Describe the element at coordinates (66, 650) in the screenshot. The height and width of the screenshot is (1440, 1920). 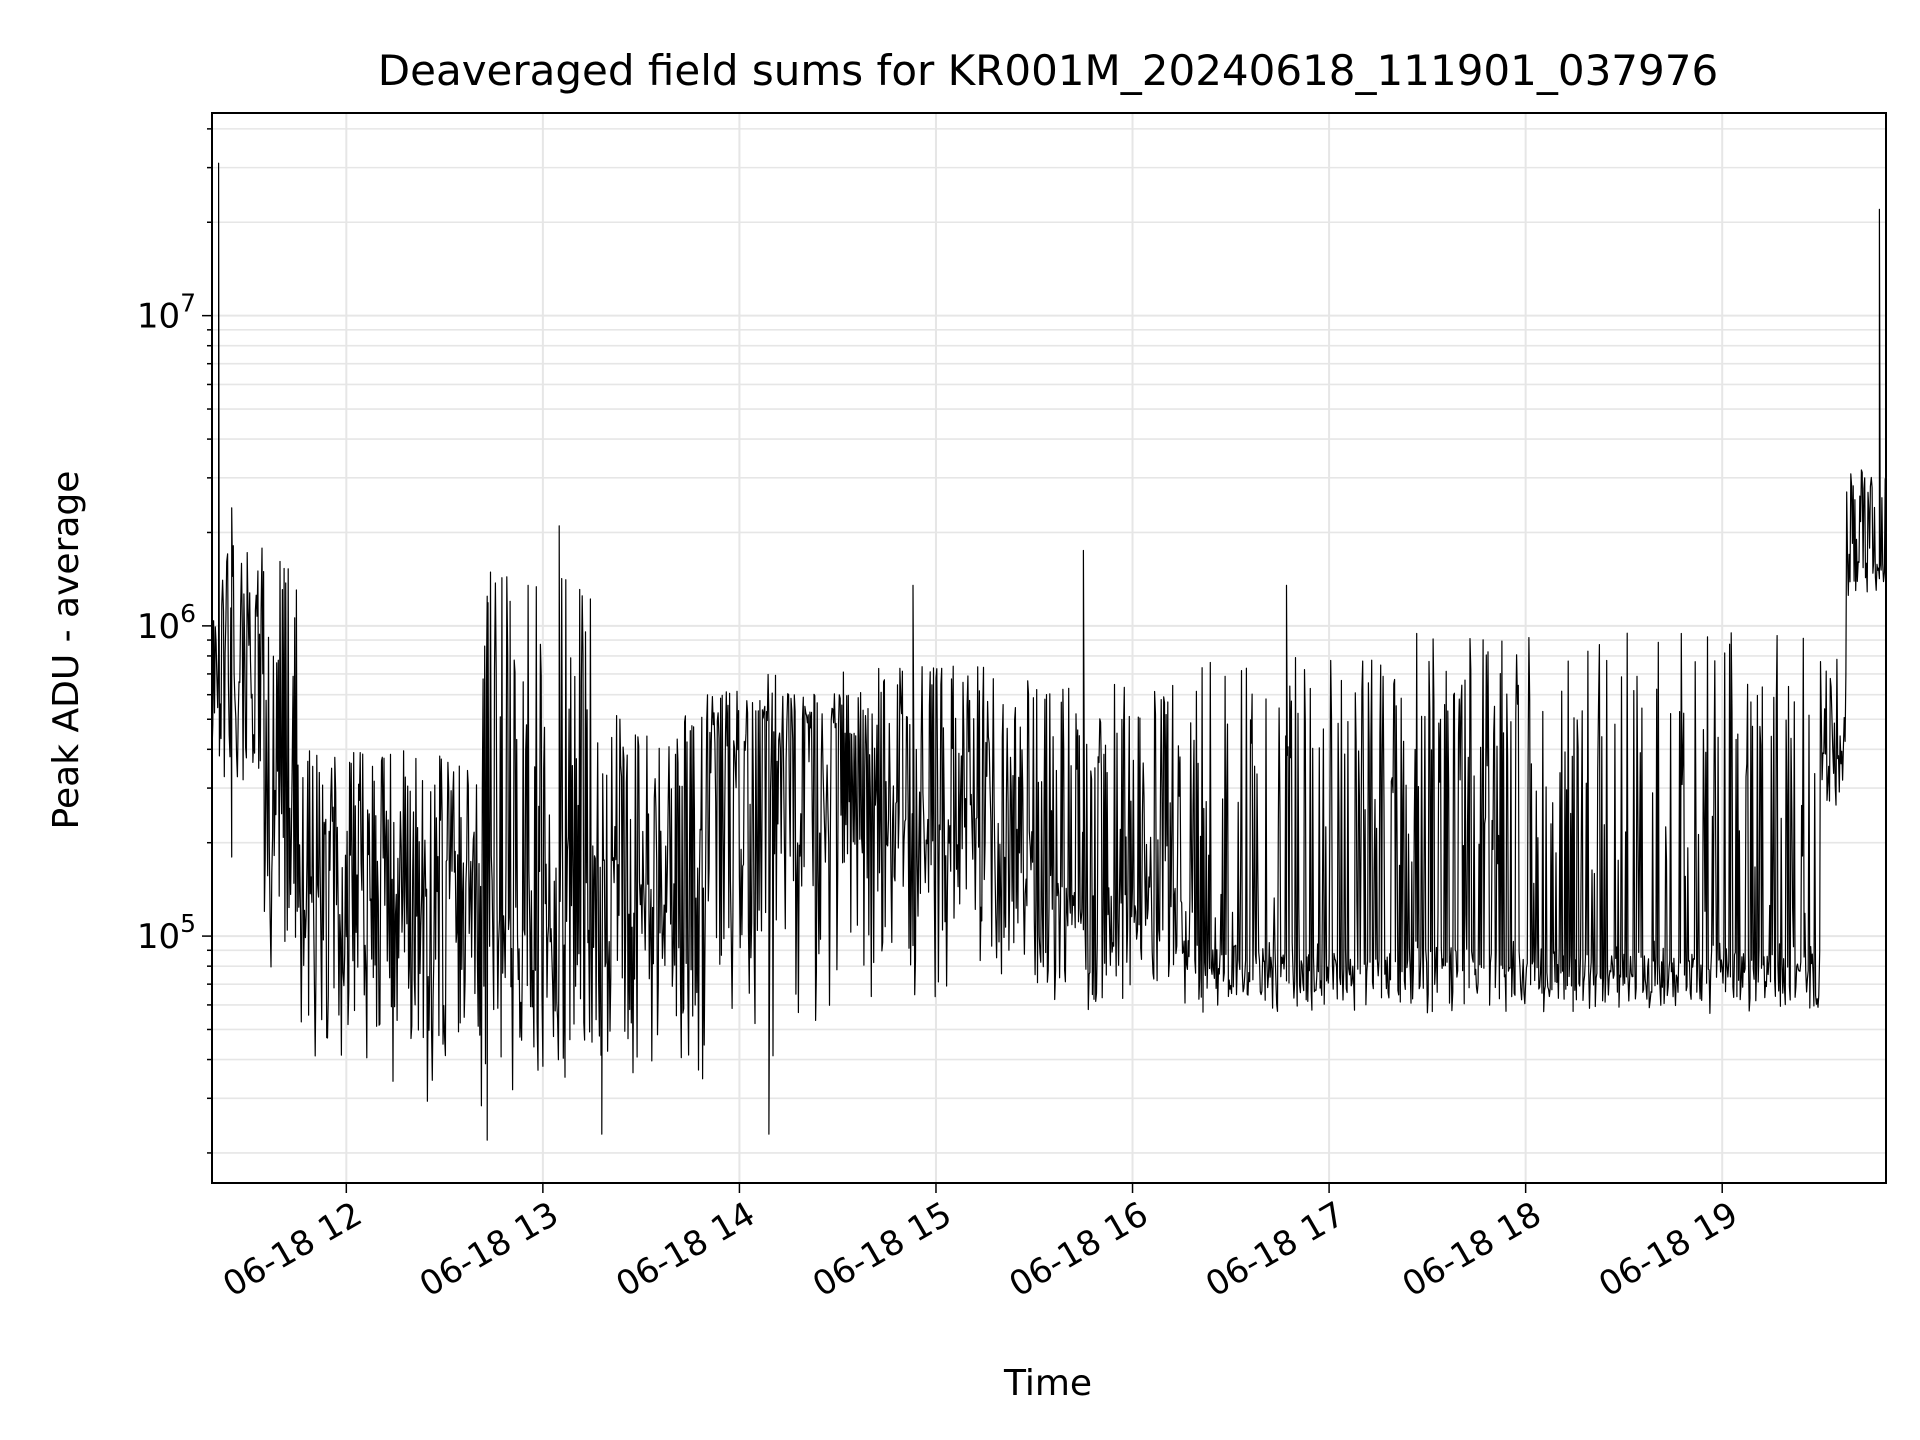
I see `y-axis-label: Peak ADU - average` at that location.